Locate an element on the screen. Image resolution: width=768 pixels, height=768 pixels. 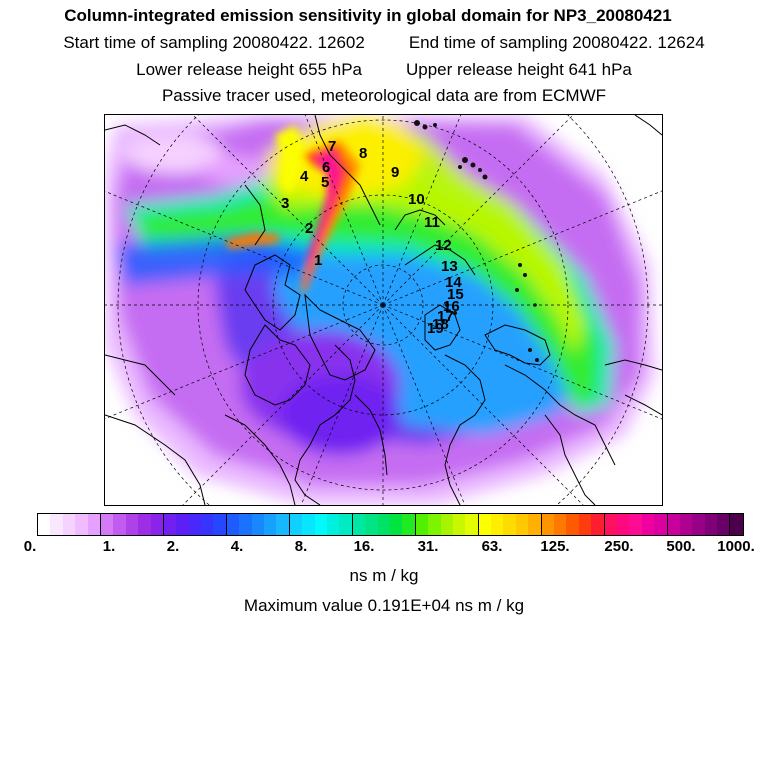
trajectory-label-12: 12 is located at coordinates (443, 245).